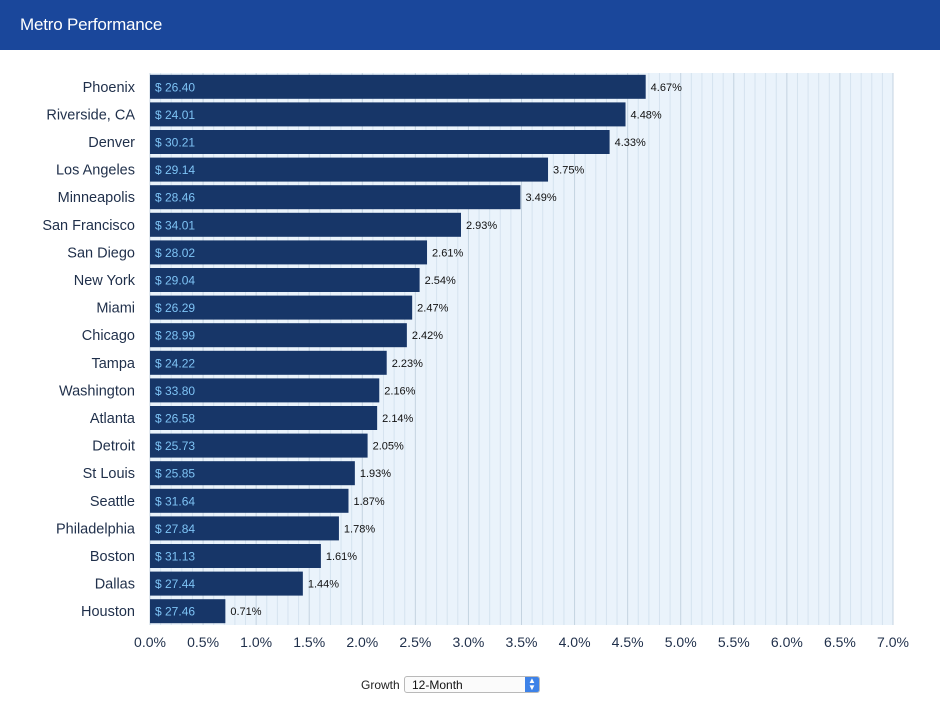  I want to click on x-tick-label: 2.0%, so click(362, 642).